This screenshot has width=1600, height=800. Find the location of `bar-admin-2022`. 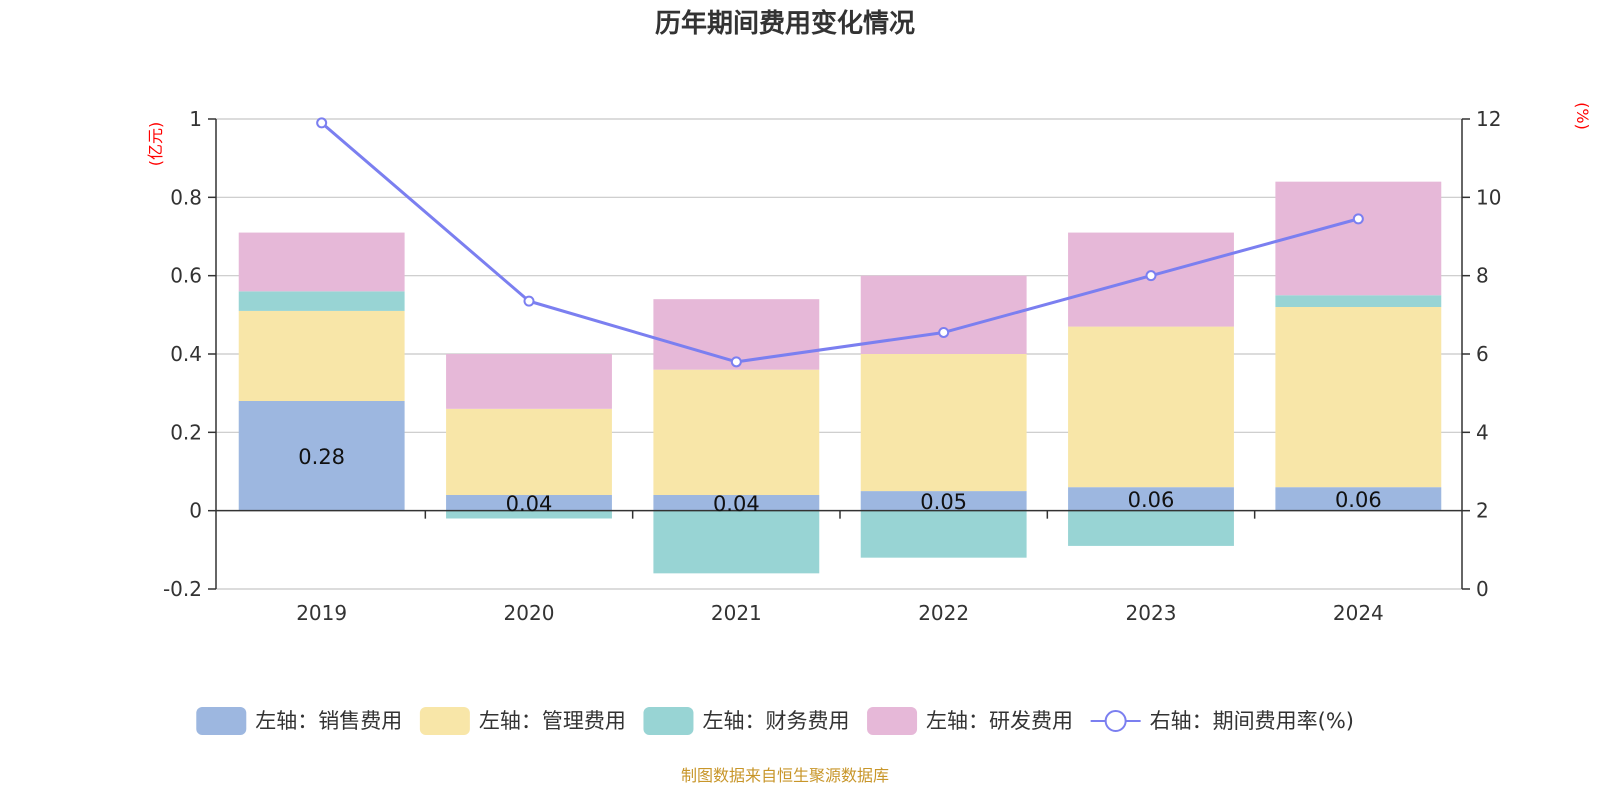

bar-admin-2022 is located at coordinates (943, 423).